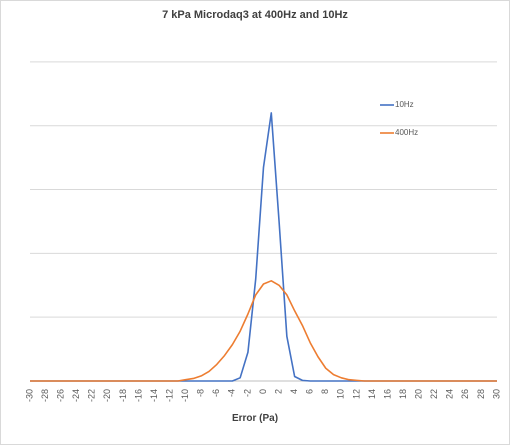 Image resolution: width=510 pixels, height=445 pixels. Describe the element at coordinates (406, 132) in the screenshot. I see `legend-label-400hz: 400Hz` at that location.